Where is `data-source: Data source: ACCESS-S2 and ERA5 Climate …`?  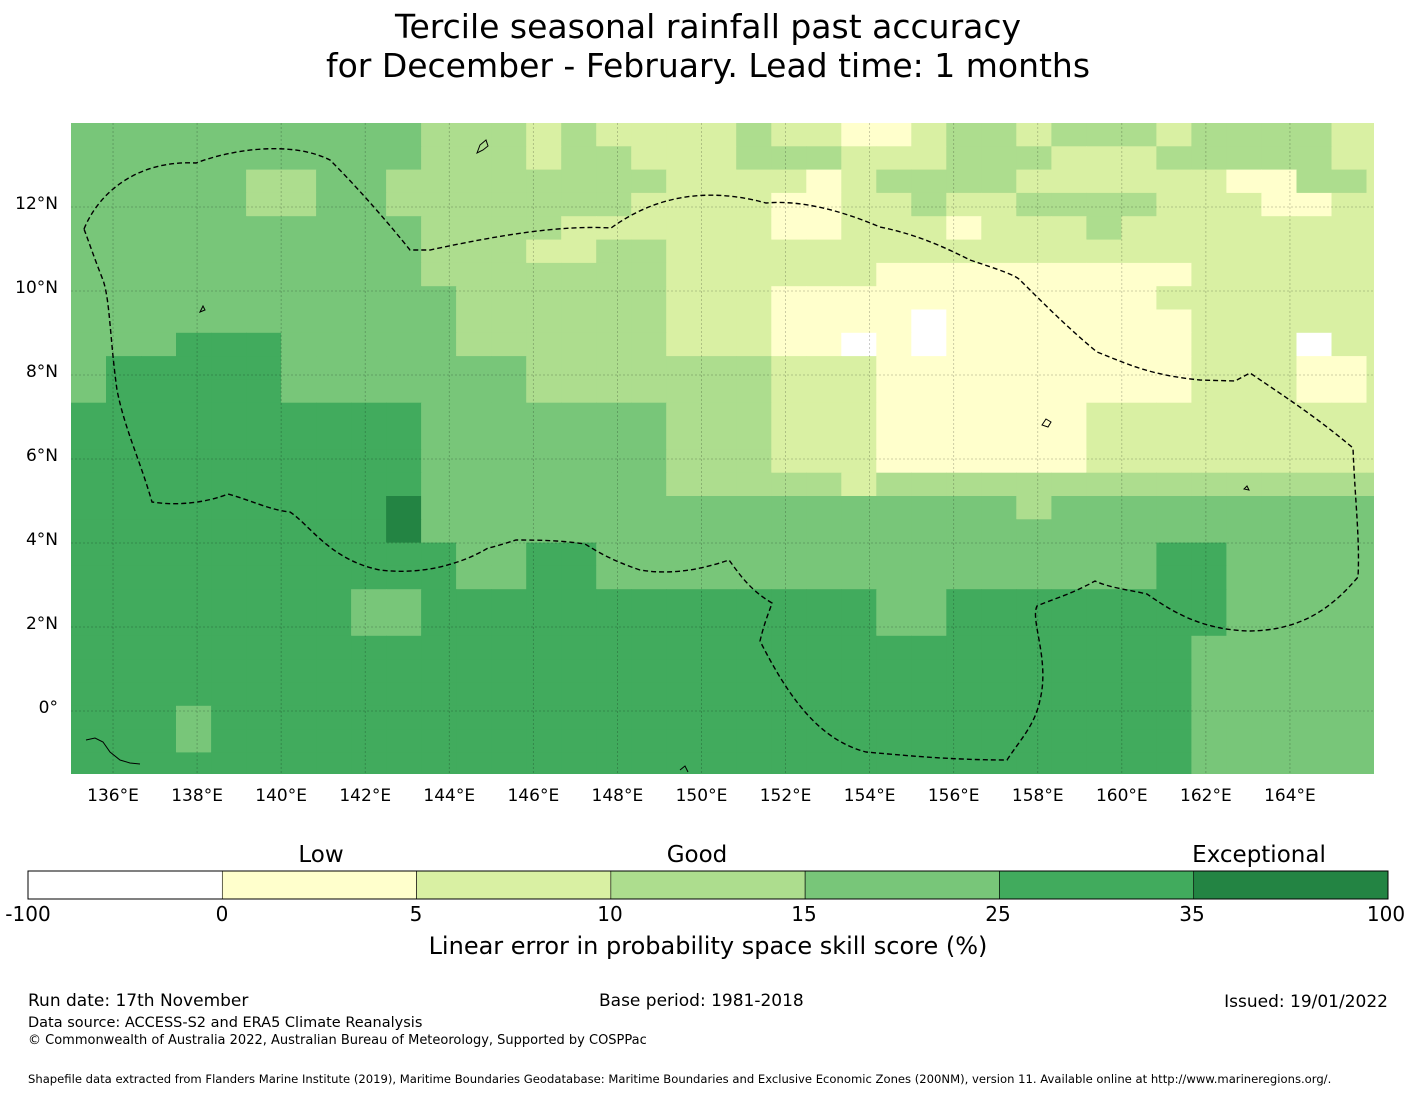
data-source: Data source: ACCESS-S2 and ERA5 Climate … is located at coordinates (225, 1023).